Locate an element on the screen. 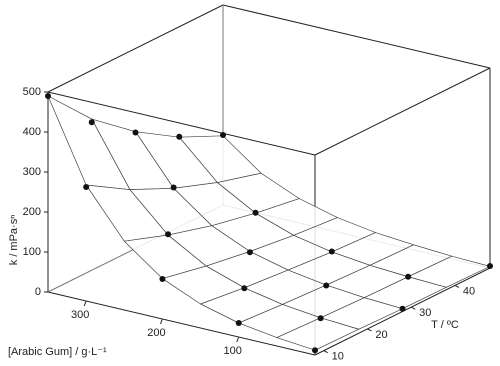 This screenshot has width=500, height=366. y-tick-label: 40 is located at coordinates (469, 291).